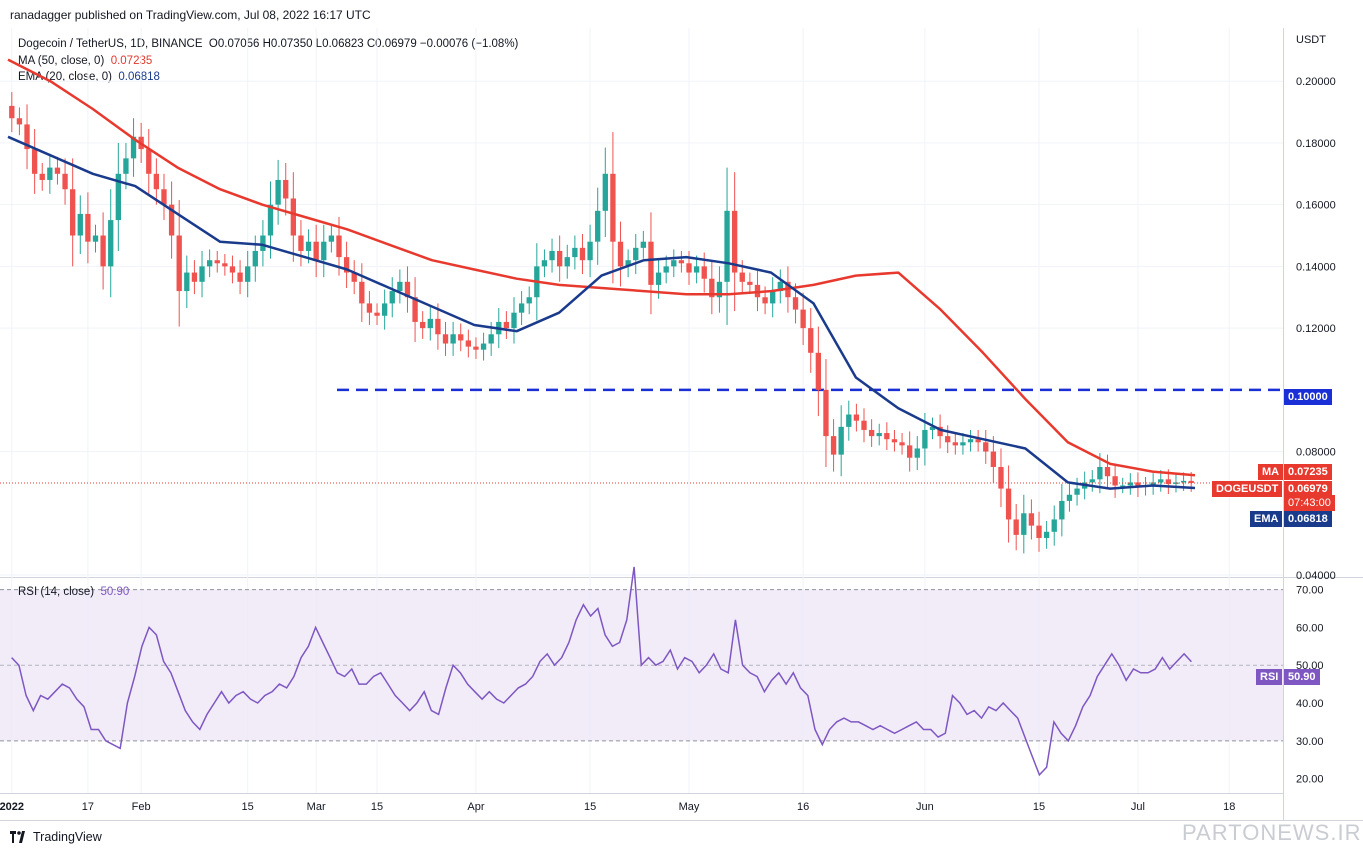 The image size is (1363, 856). I want to click on time-tick-label: 15, so click(590, 807).